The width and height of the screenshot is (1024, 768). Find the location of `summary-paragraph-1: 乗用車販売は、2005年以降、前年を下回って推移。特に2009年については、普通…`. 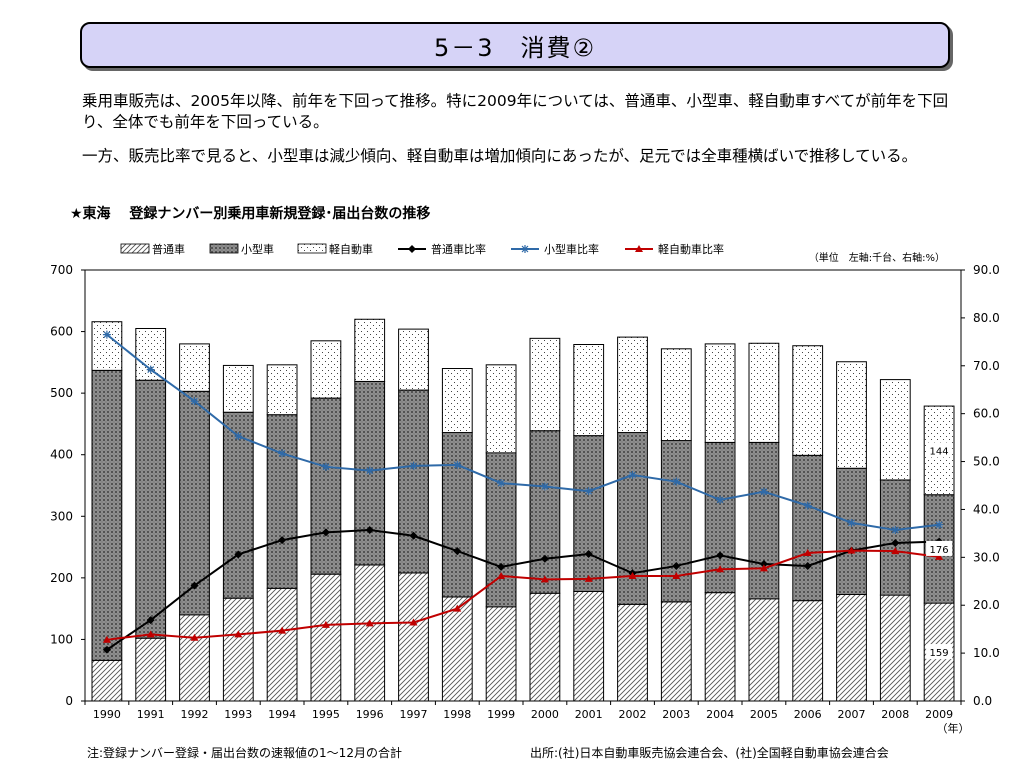

summary-paragraph-1: 乗用車販売は、2005年以降、前年を下回って推移。特に2009年については、普通… is located at coordinates (515, 111).